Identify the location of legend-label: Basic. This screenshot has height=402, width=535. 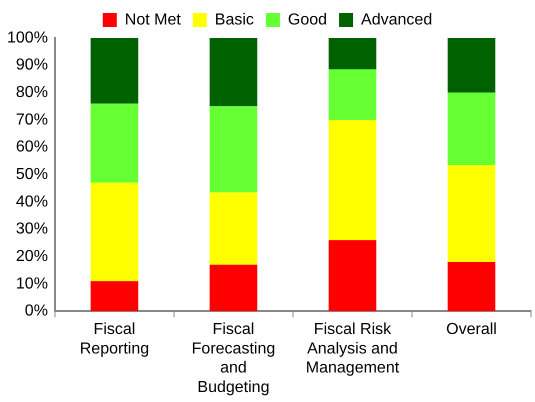
(234, 19).